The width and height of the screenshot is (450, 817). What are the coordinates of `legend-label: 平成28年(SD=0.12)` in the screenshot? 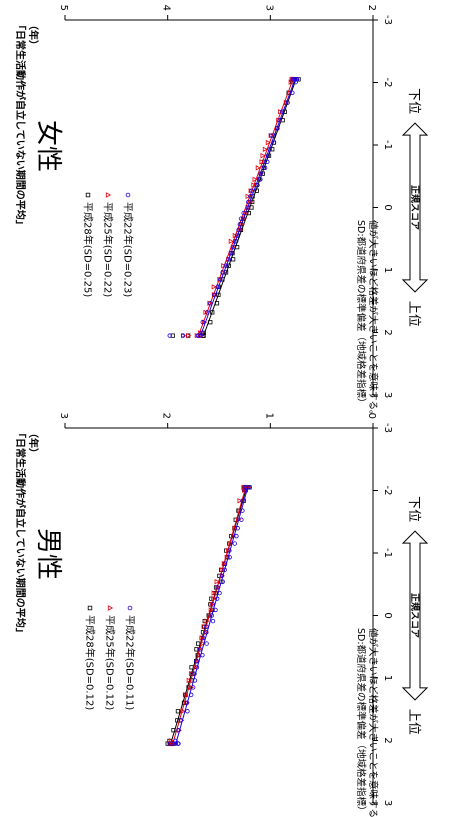 It's located at (90, 662).